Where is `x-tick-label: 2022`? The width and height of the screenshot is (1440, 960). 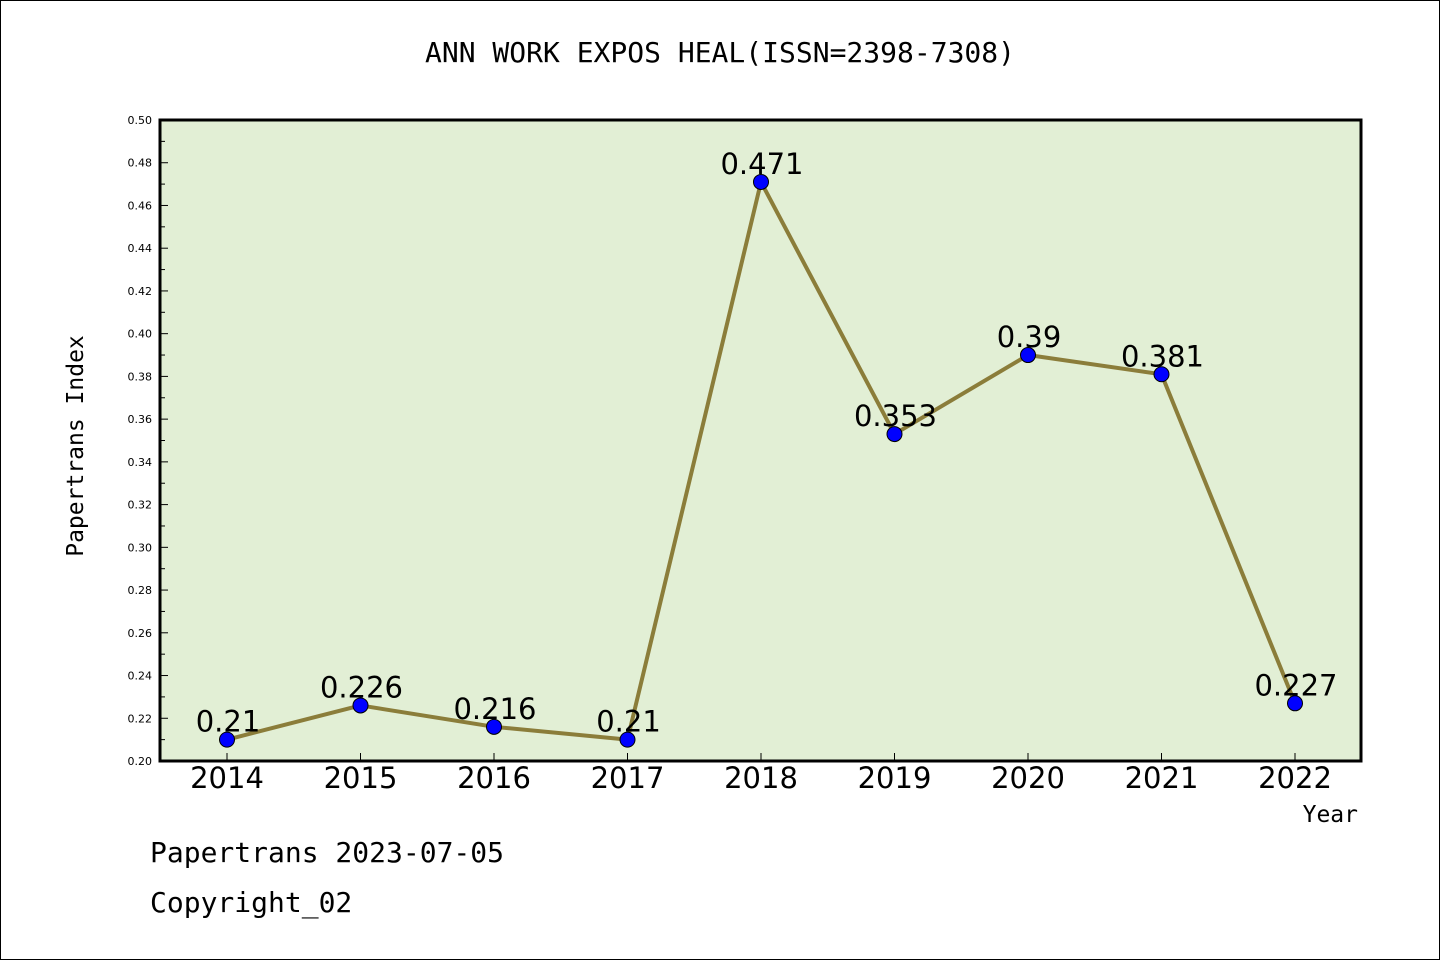 x-tick-label: 2022 is located at coordinates (1295, 778).